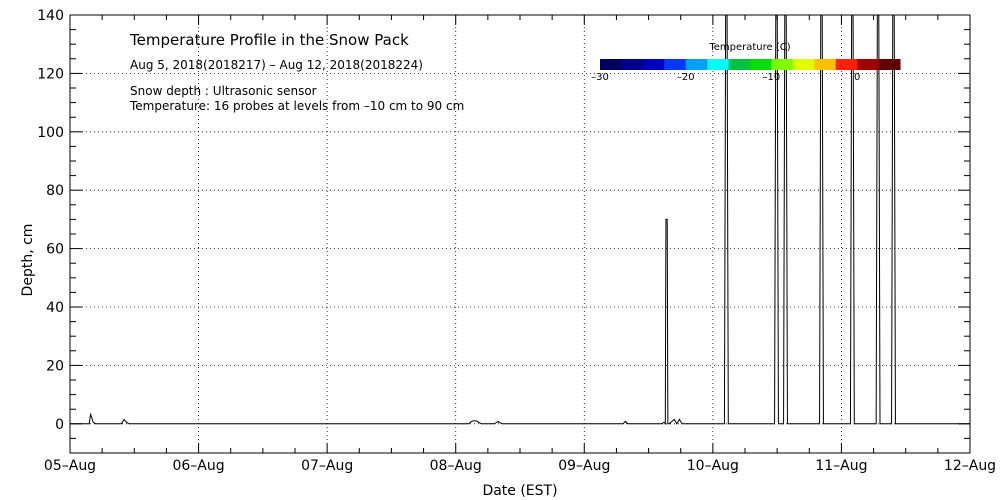 This screenshot has width=1000, height=500. I want to click on x-tick-label: 07–Aug, so click(327, 466).